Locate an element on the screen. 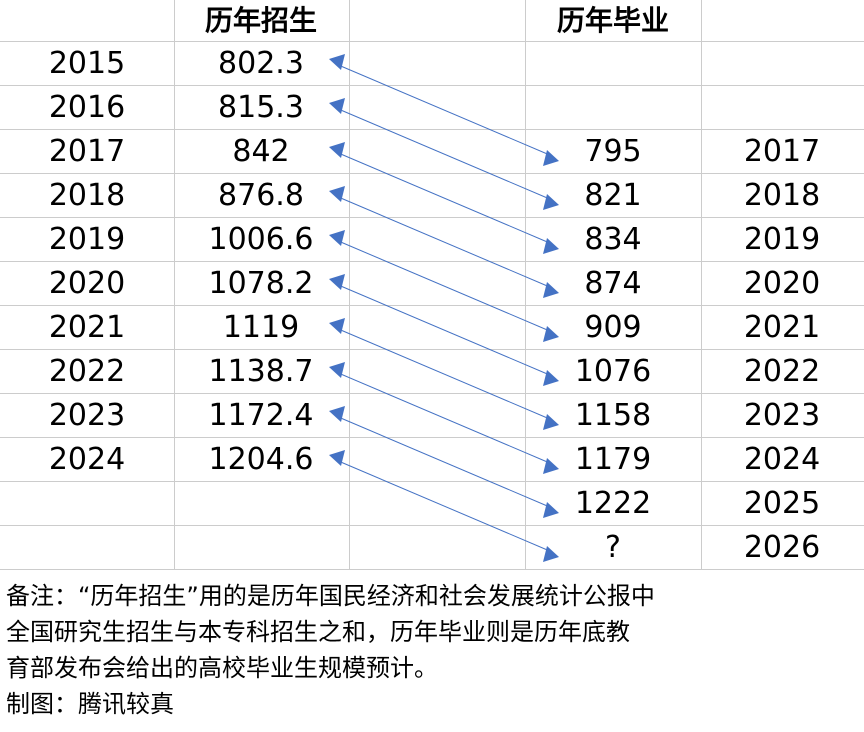 Image resolution: width=864 pixels, height=732 pixels. enrollment-year-cell: 2018 is located at coordinates (87, 195).